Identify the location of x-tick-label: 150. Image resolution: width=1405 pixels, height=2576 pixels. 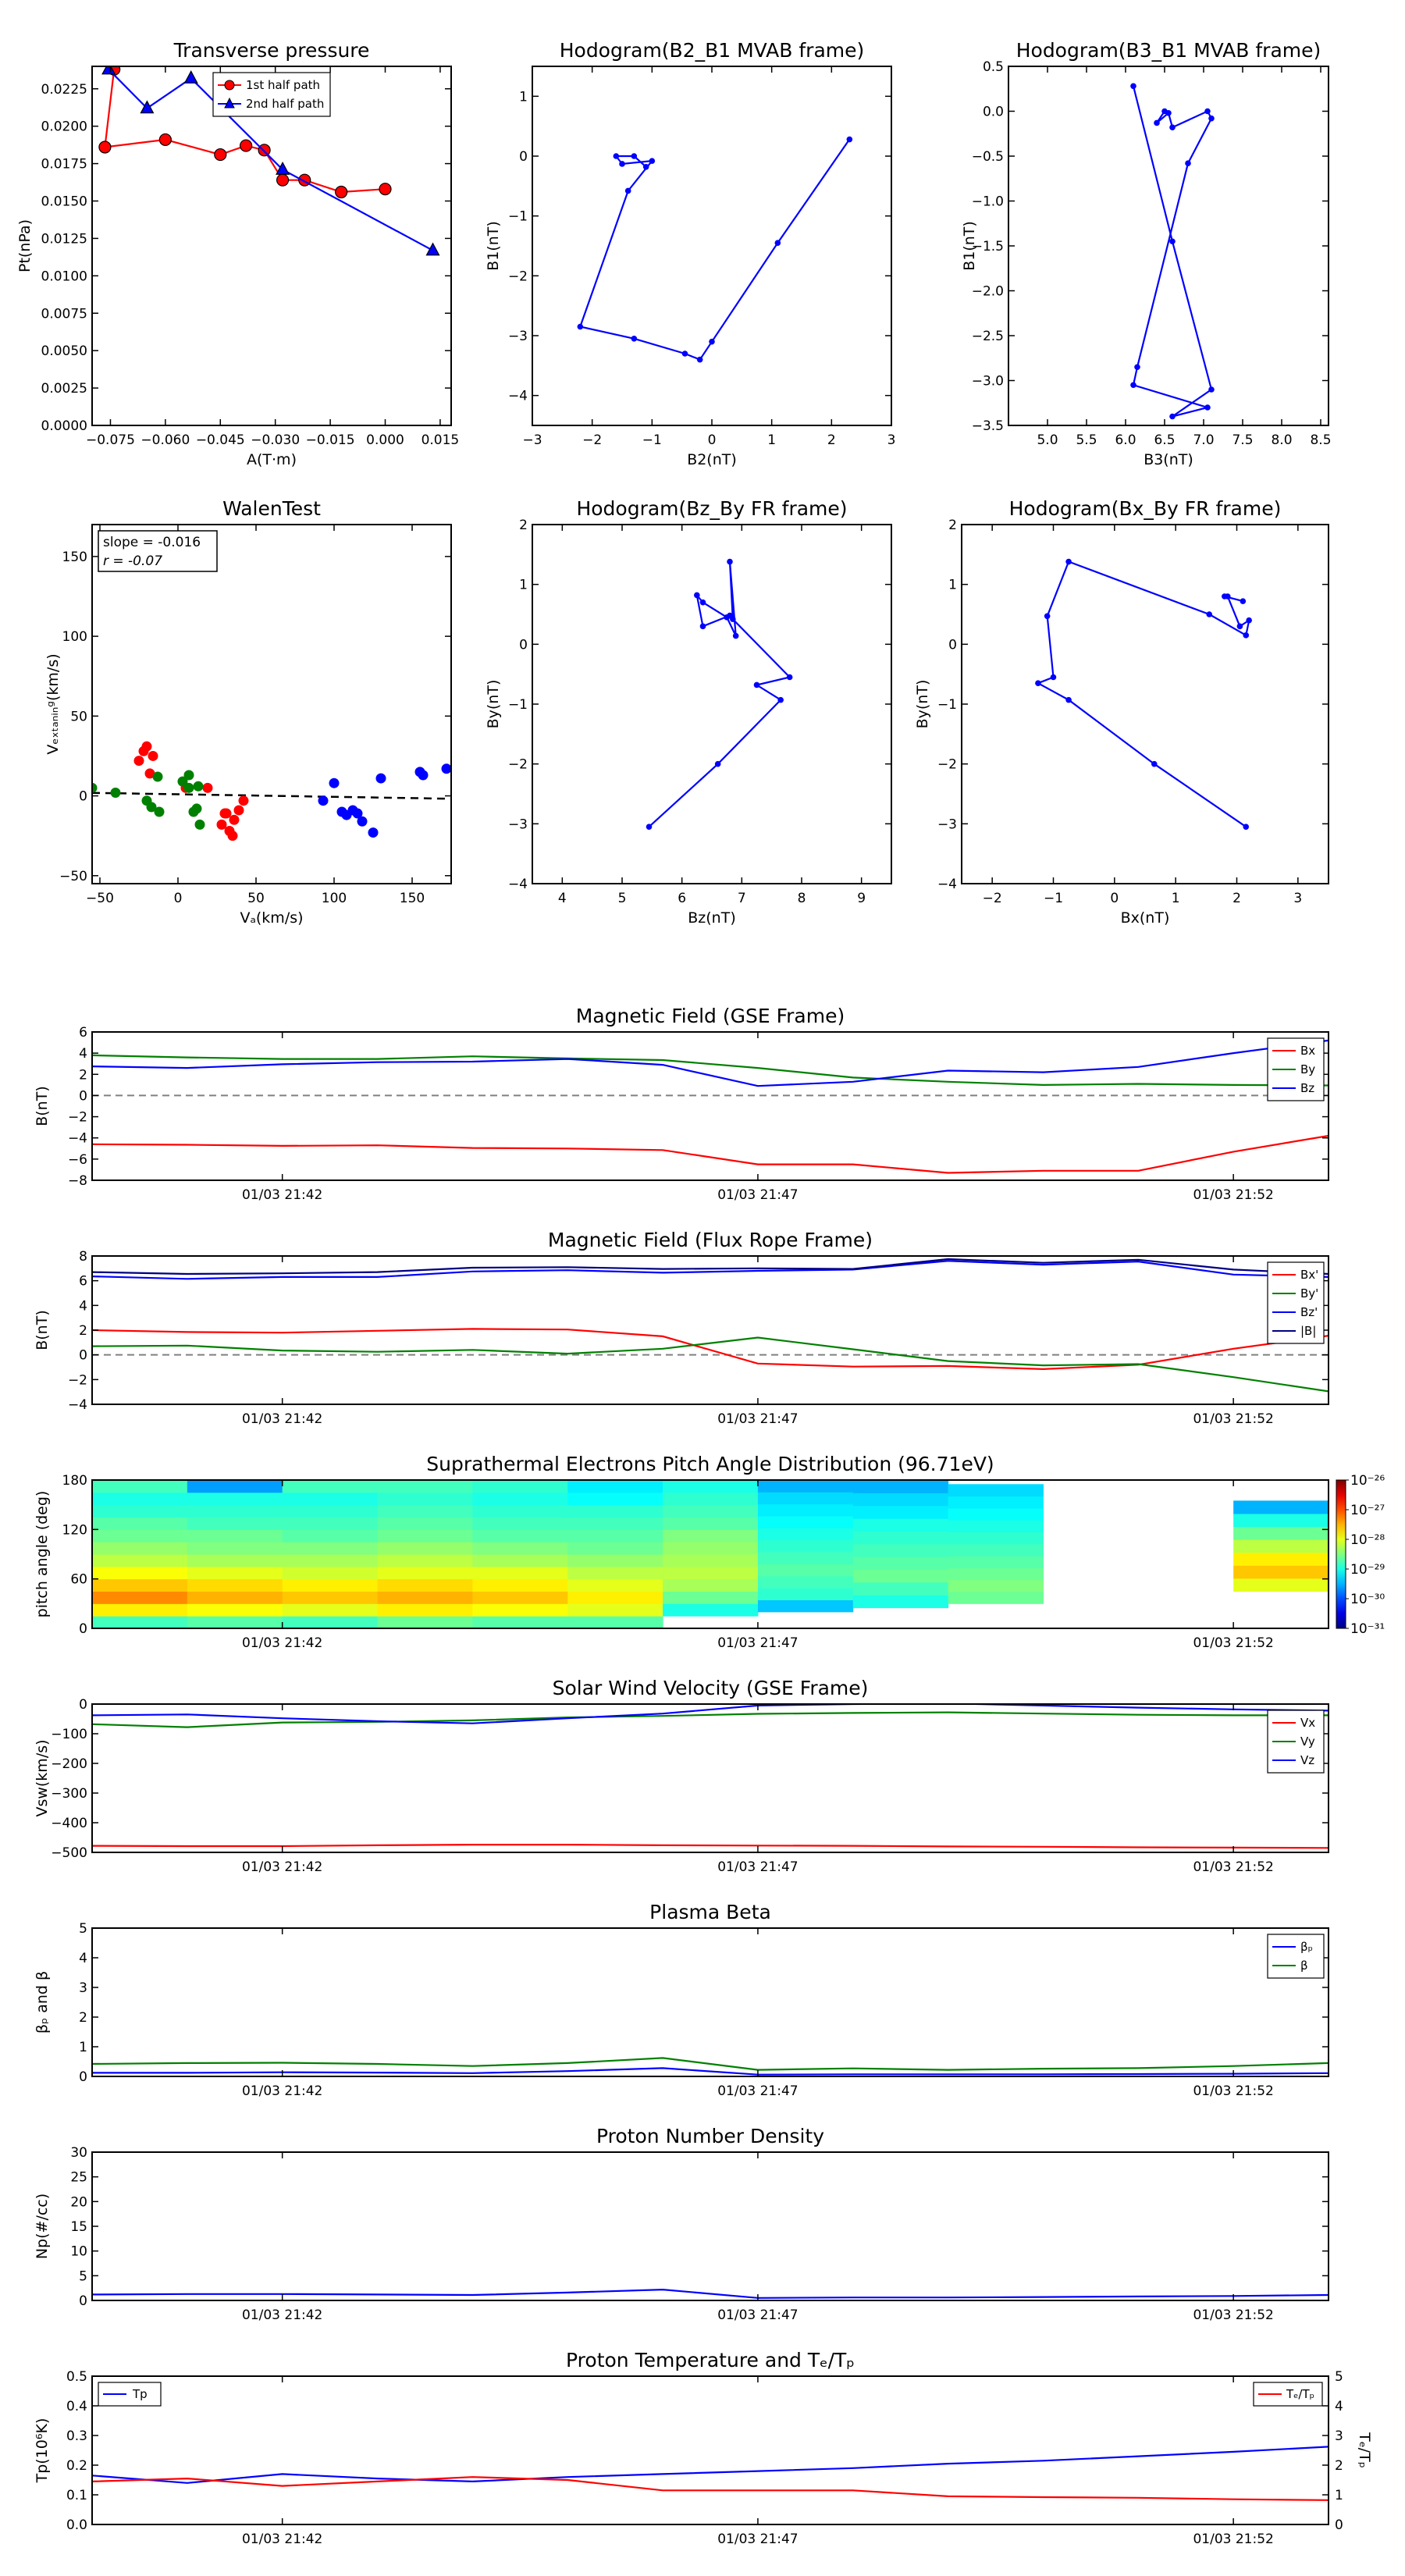
(412, 899).